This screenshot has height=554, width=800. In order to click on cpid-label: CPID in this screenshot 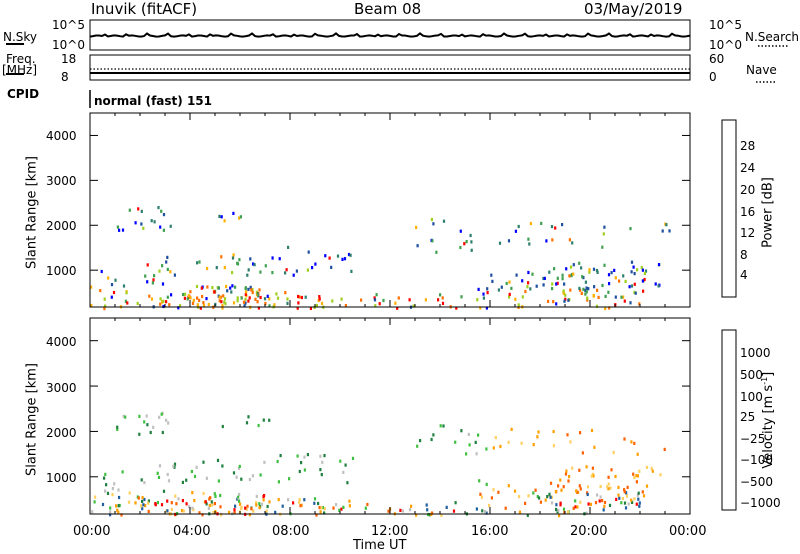, I will do `click(23, 94)`.